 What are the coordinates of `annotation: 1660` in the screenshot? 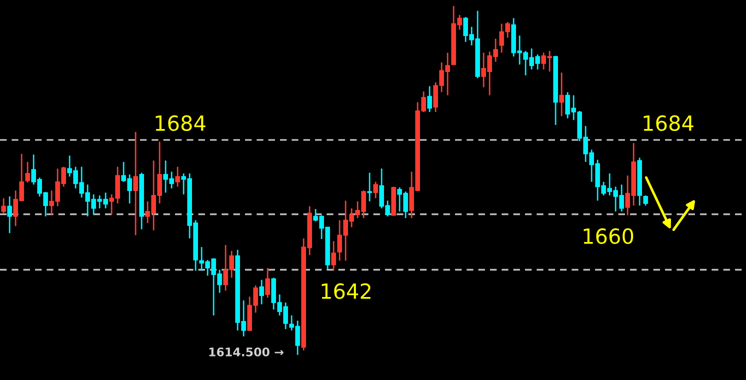 It's located at (609, 236).